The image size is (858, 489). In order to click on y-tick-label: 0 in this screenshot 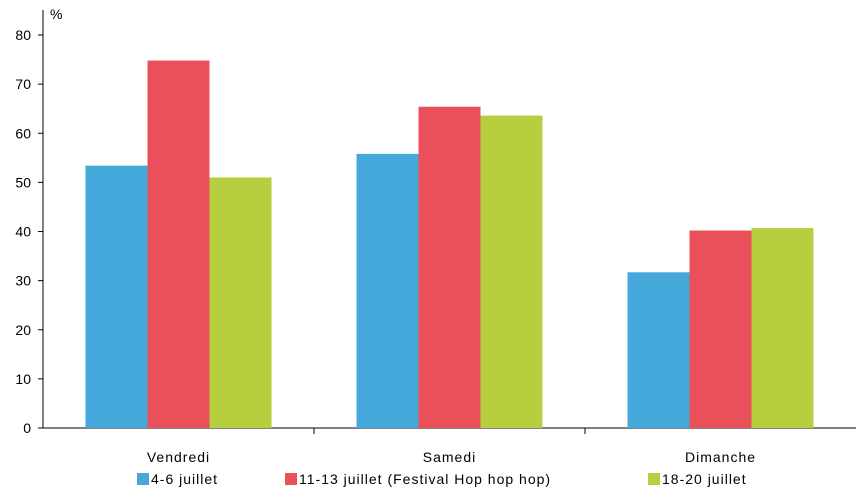, I will do `click(27, 428)`.